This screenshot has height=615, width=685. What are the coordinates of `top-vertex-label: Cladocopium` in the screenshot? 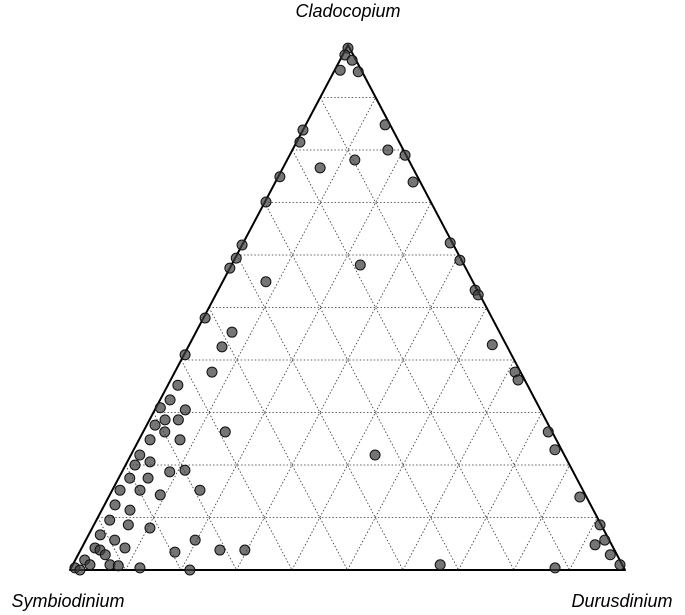 It's located at (347, 11).